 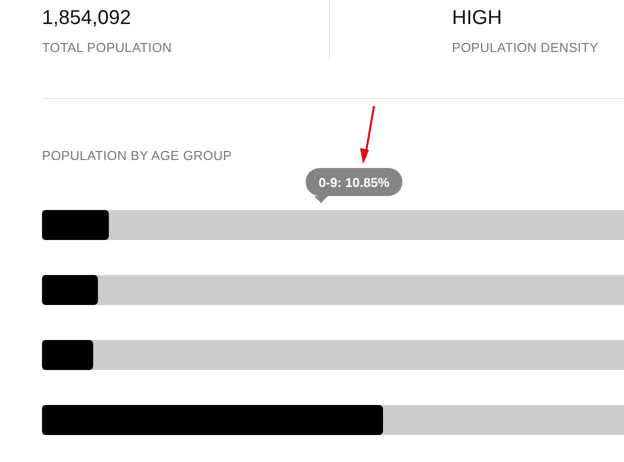 I want to click on text: 1,854,092, so click(x=86, y=18).